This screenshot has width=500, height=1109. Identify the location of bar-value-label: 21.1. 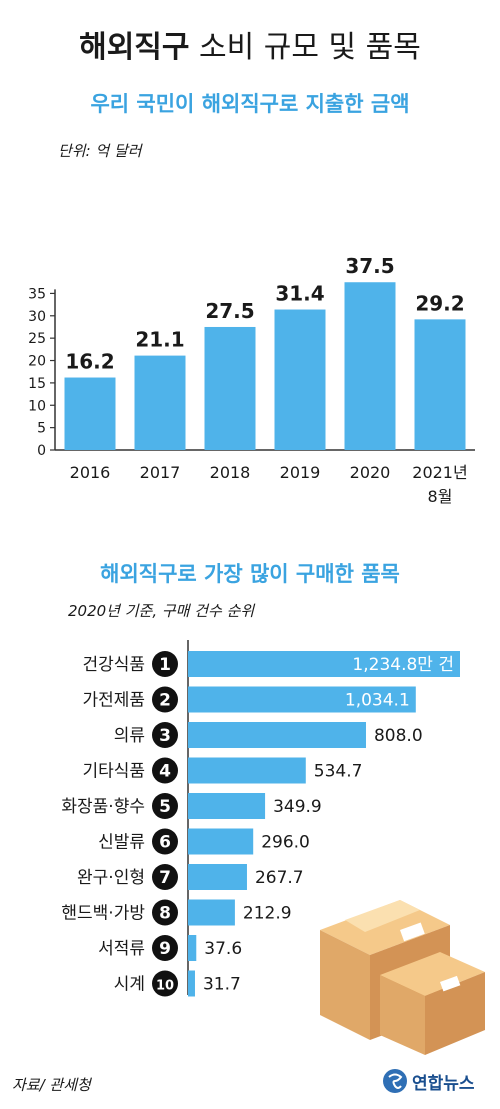
(159, 340).